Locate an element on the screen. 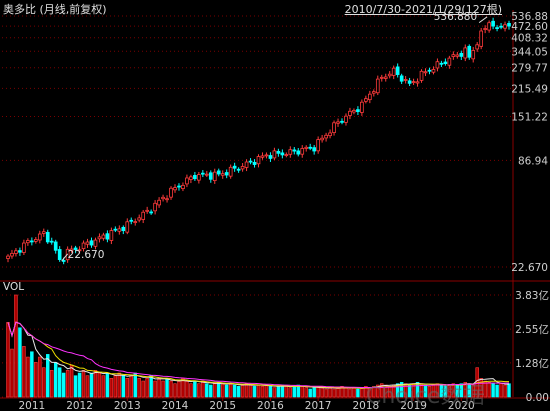 Image resolution: width=550 pixels, height=411 pixels. date-range-label: 2010/7/30-2021/1/29(127根) is located at coordinates (423, 9).